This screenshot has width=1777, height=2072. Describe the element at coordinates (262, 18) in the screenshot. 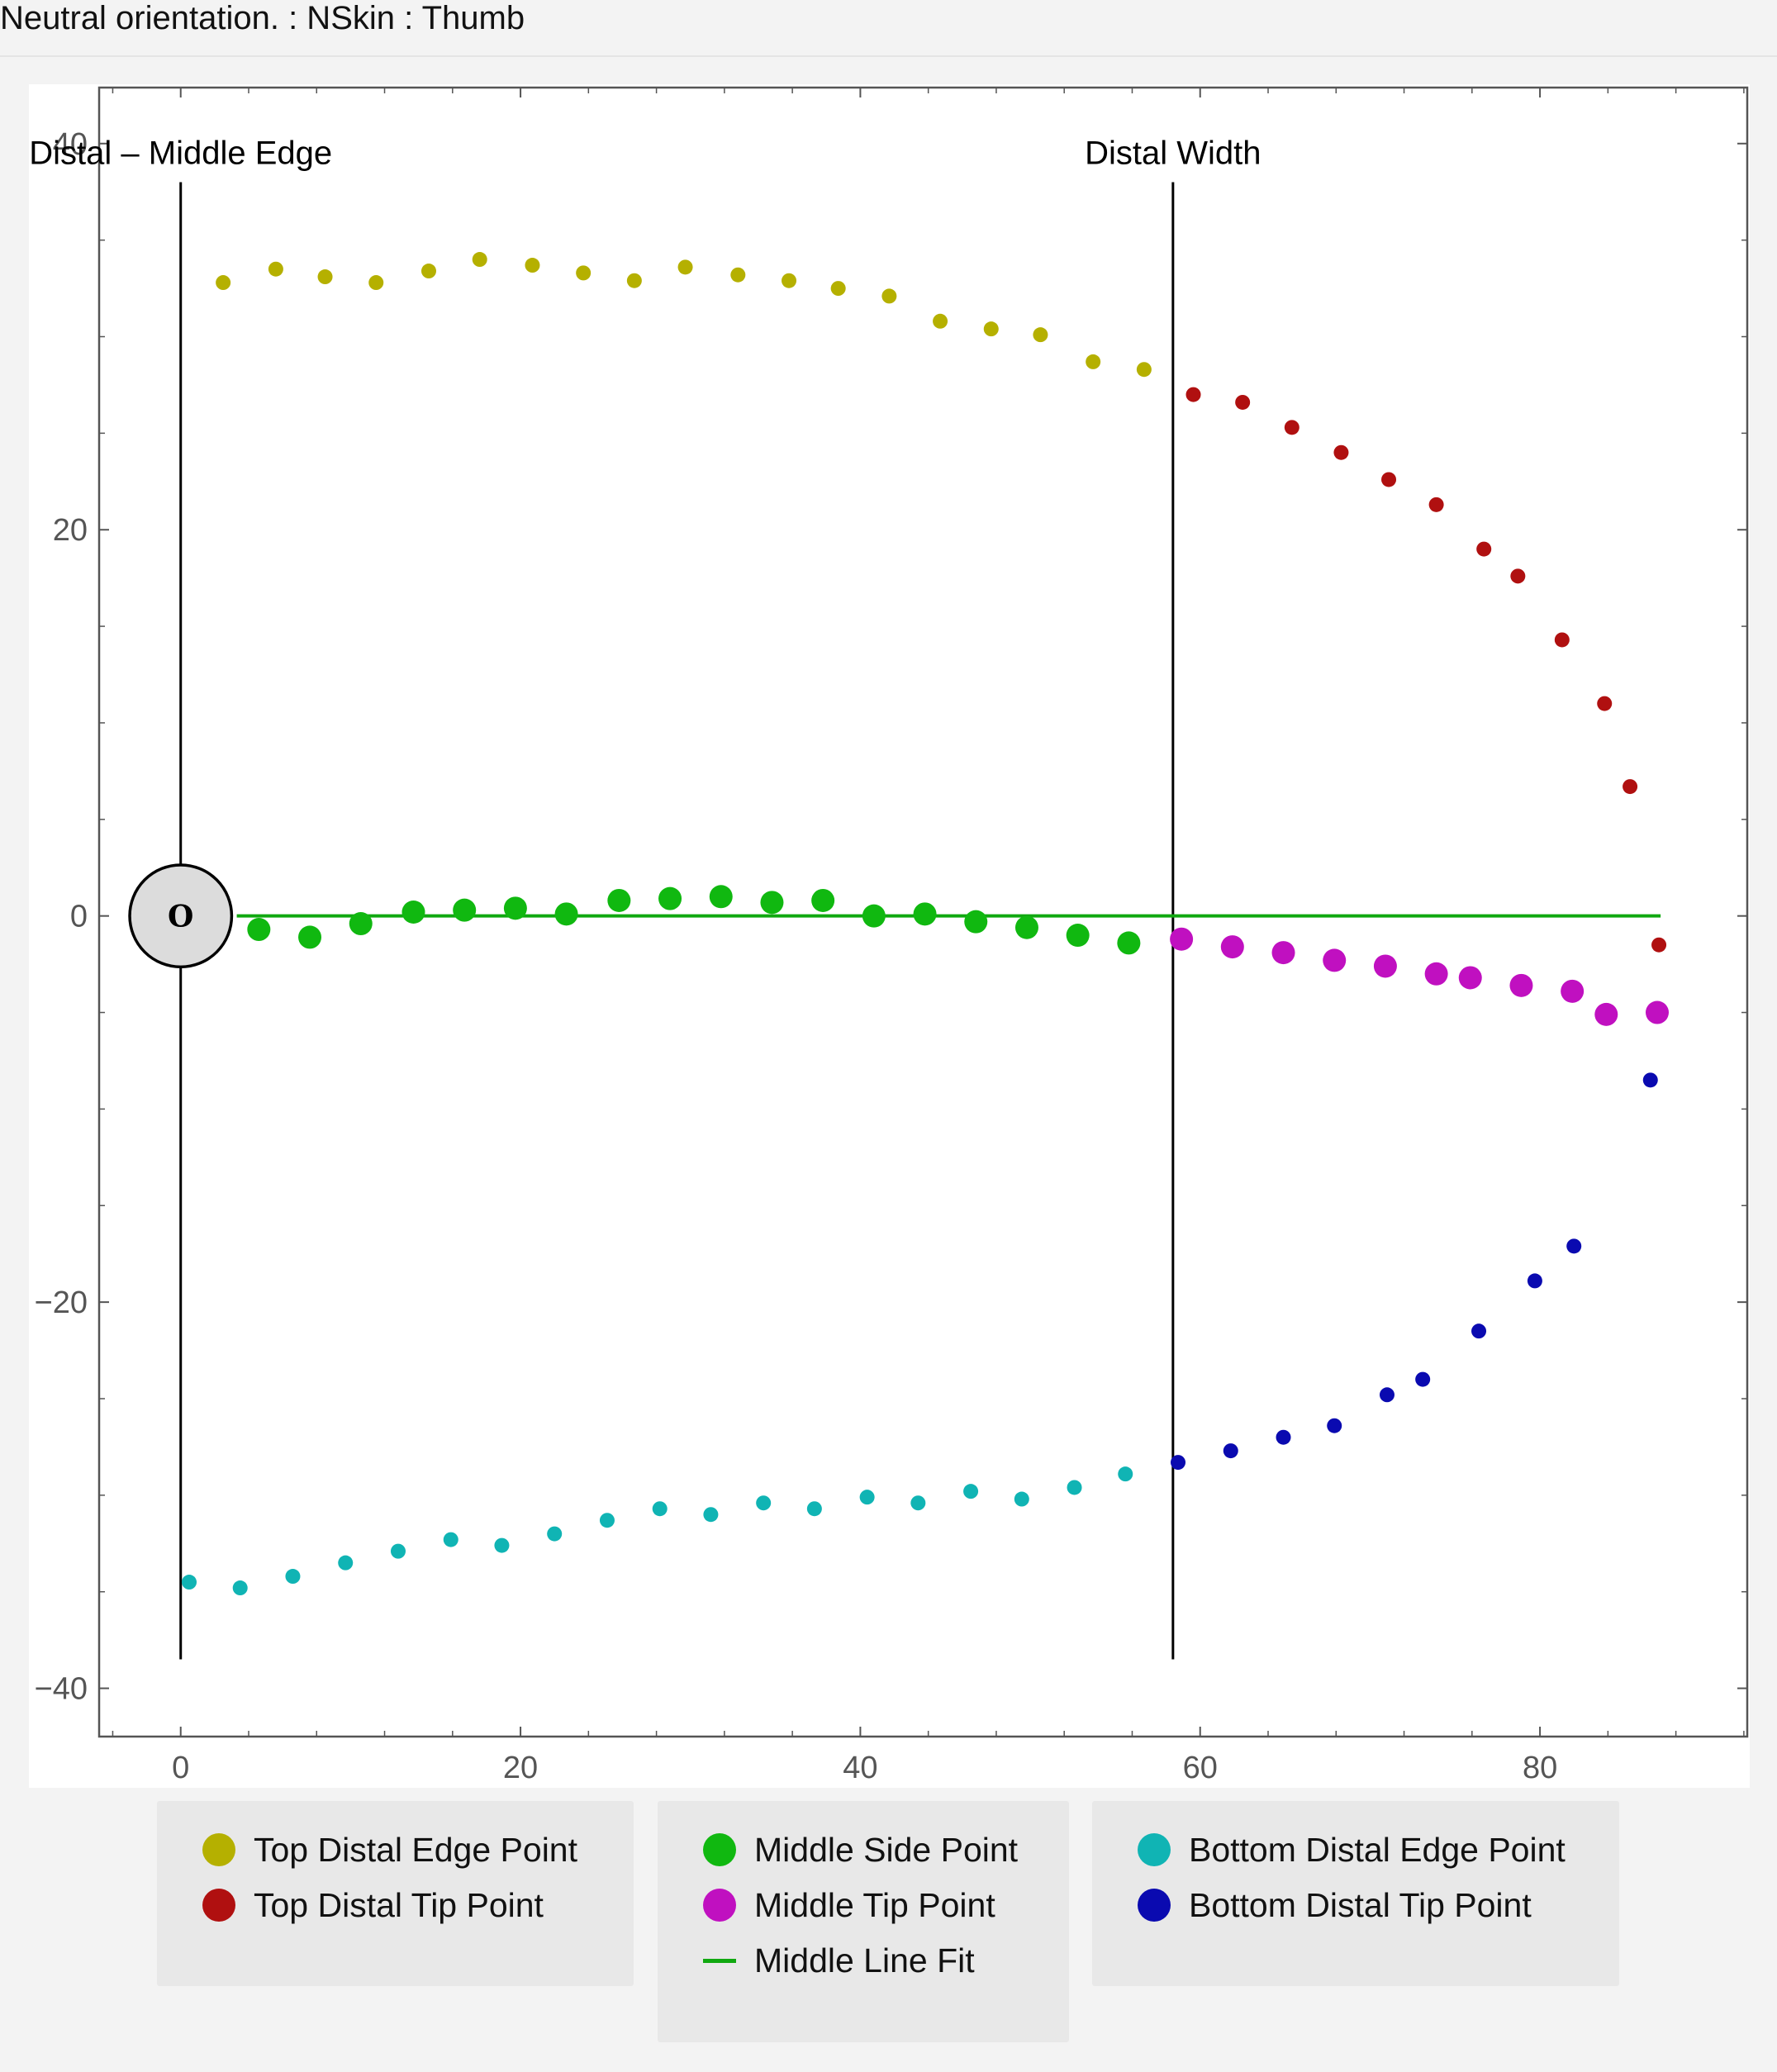

I see `window-title: Neutral orientation. : NSkin : Thumb` at that location.